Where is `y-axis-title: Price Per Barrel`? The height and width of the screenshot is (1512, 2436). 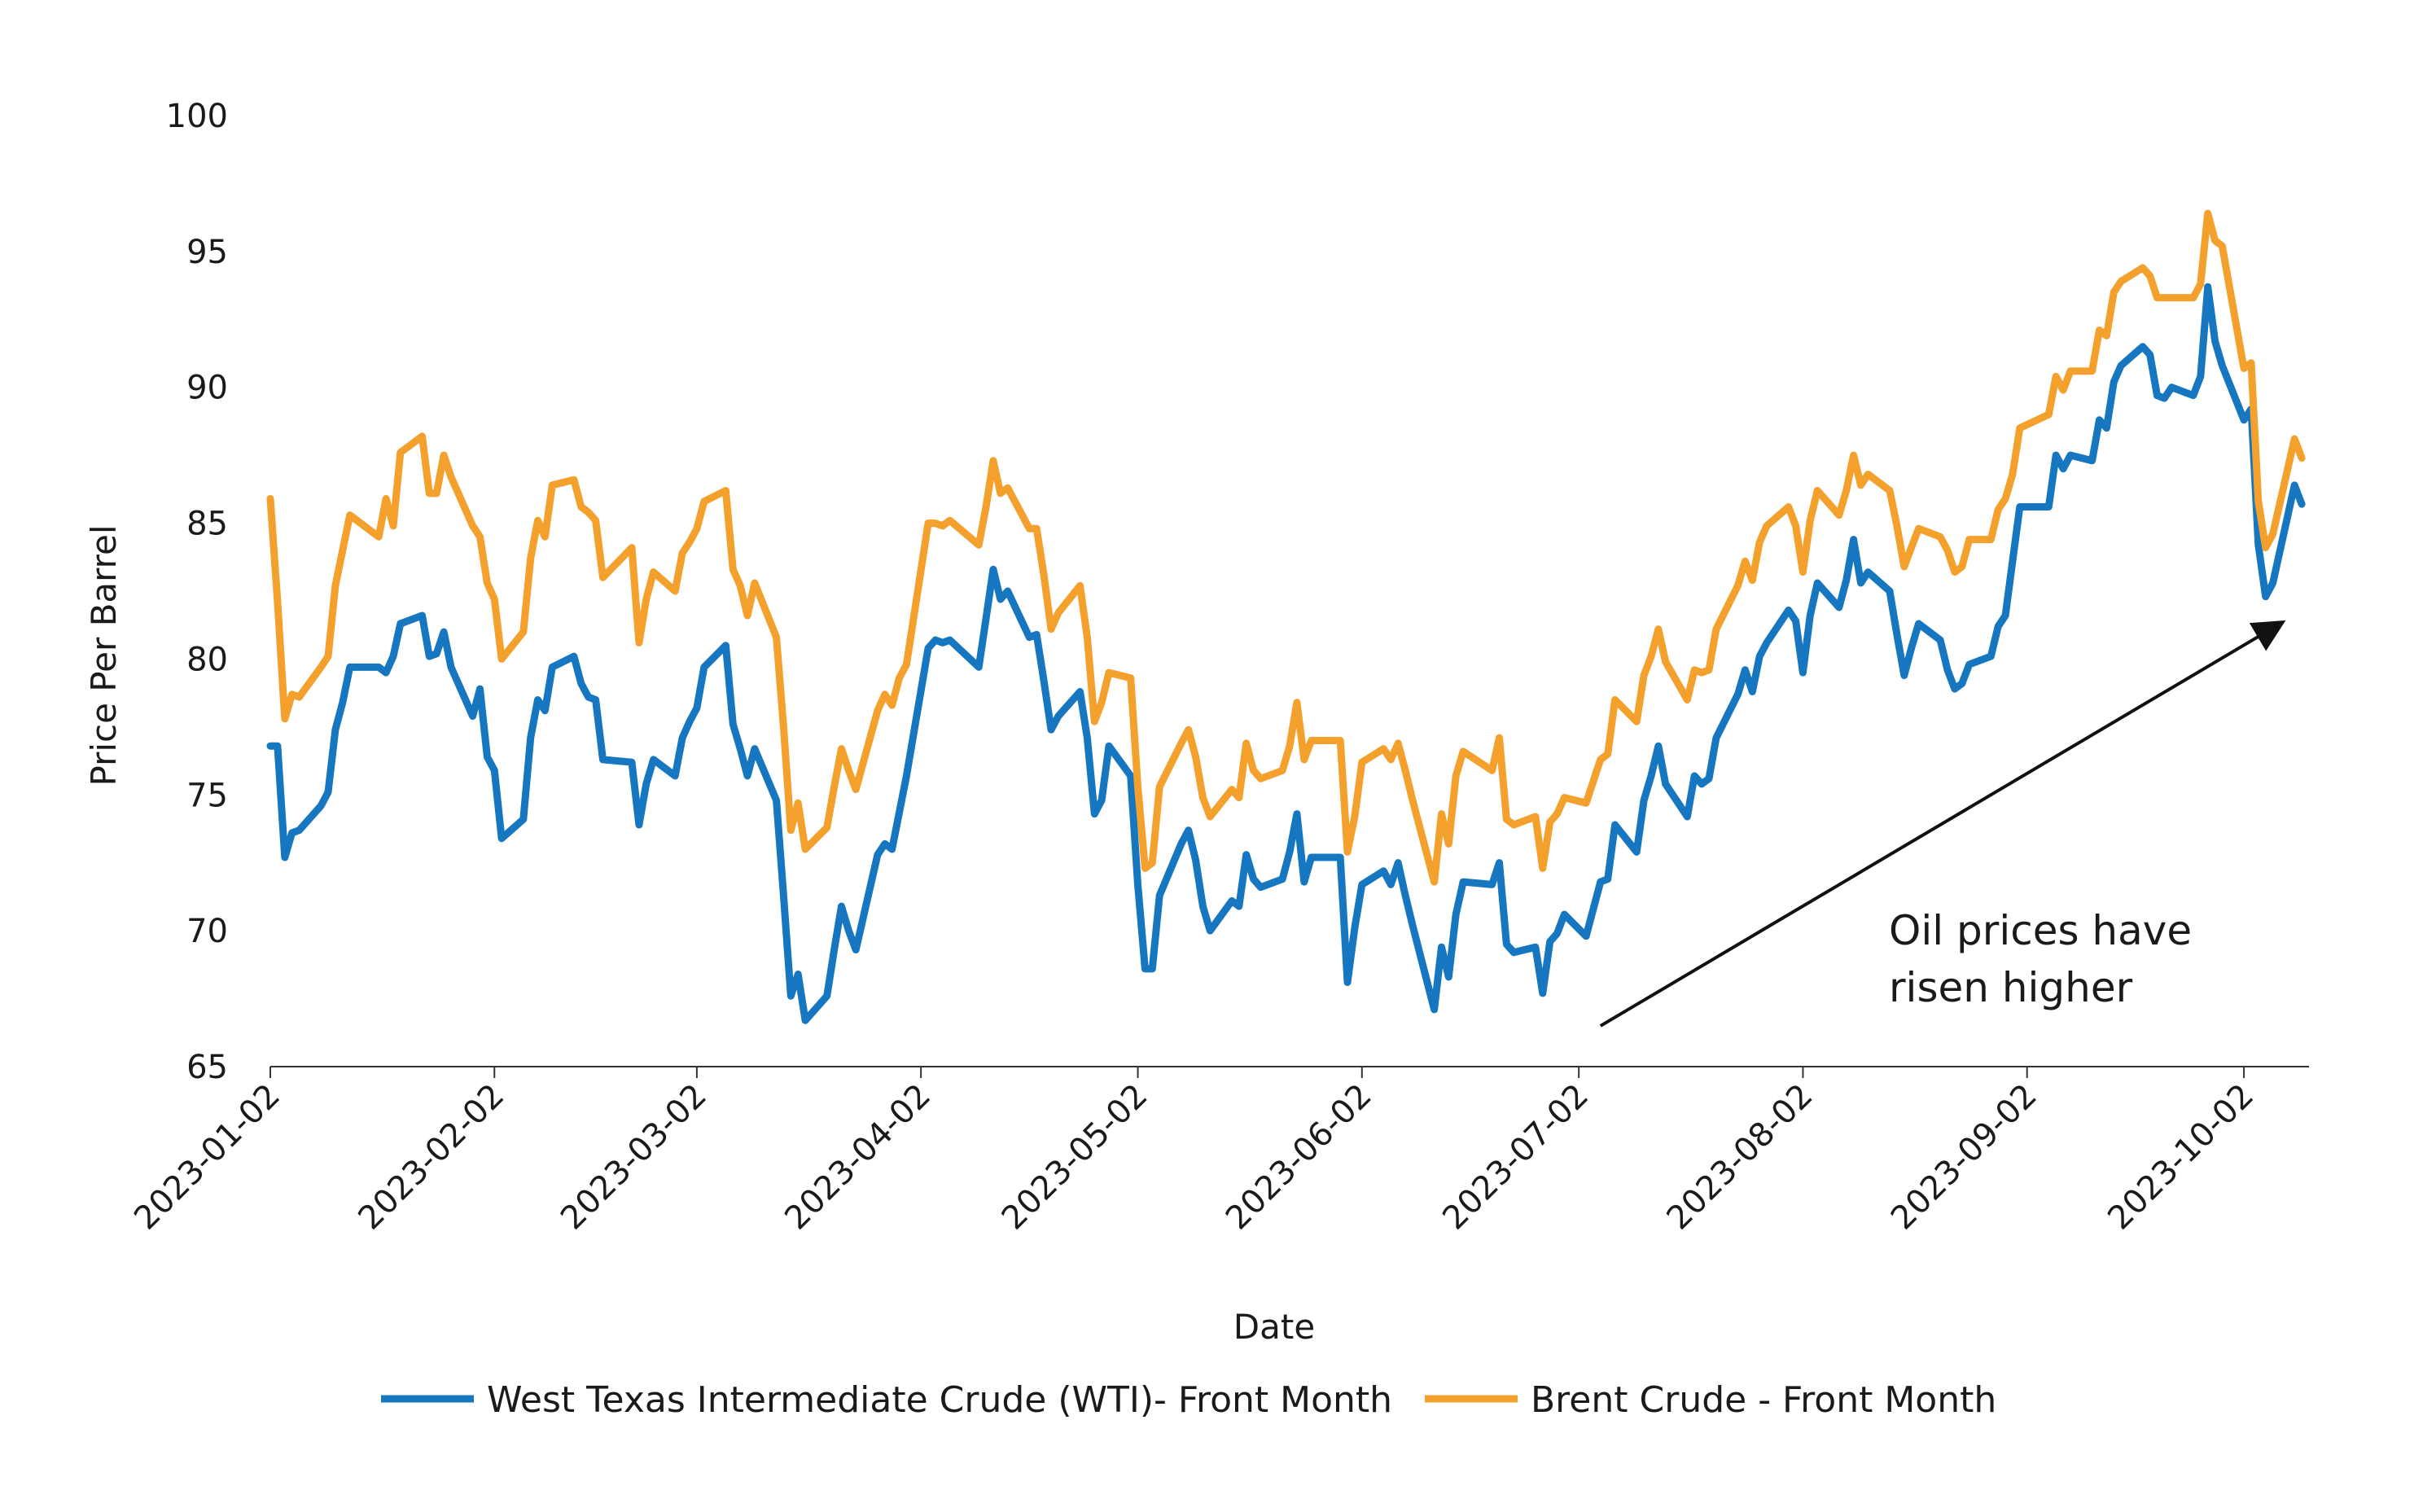
y-axis-title: Price Per Barrel is located at coordinates (104, 655).